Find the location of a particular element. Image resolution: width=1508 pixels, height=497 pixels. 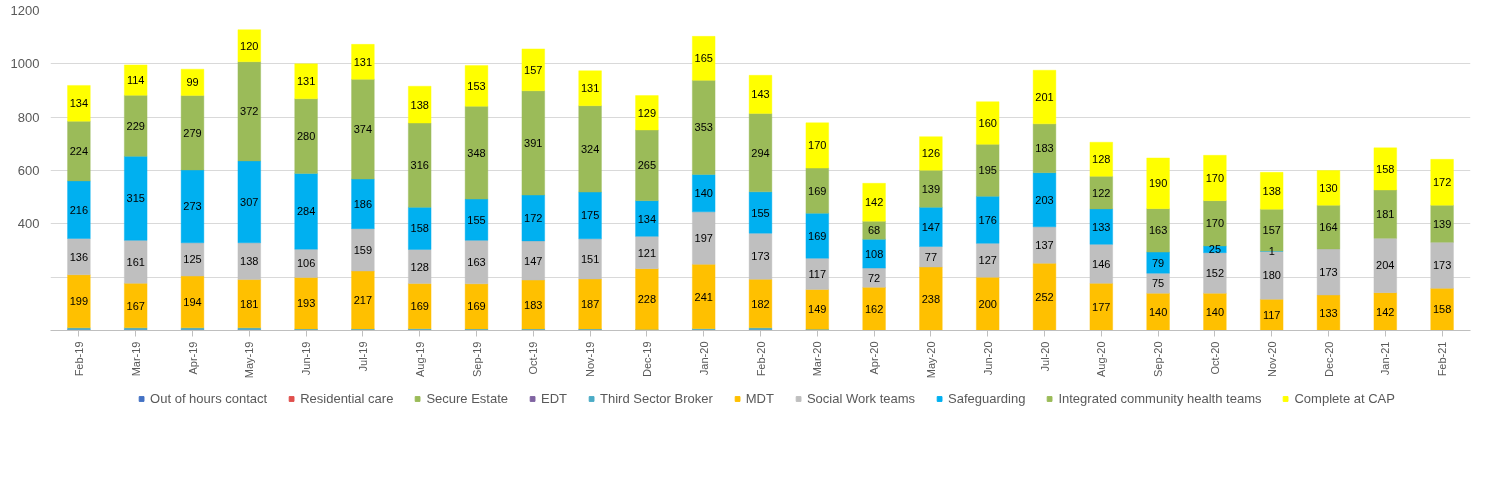

data-label: 117 is located at coordinates (1271, 314).